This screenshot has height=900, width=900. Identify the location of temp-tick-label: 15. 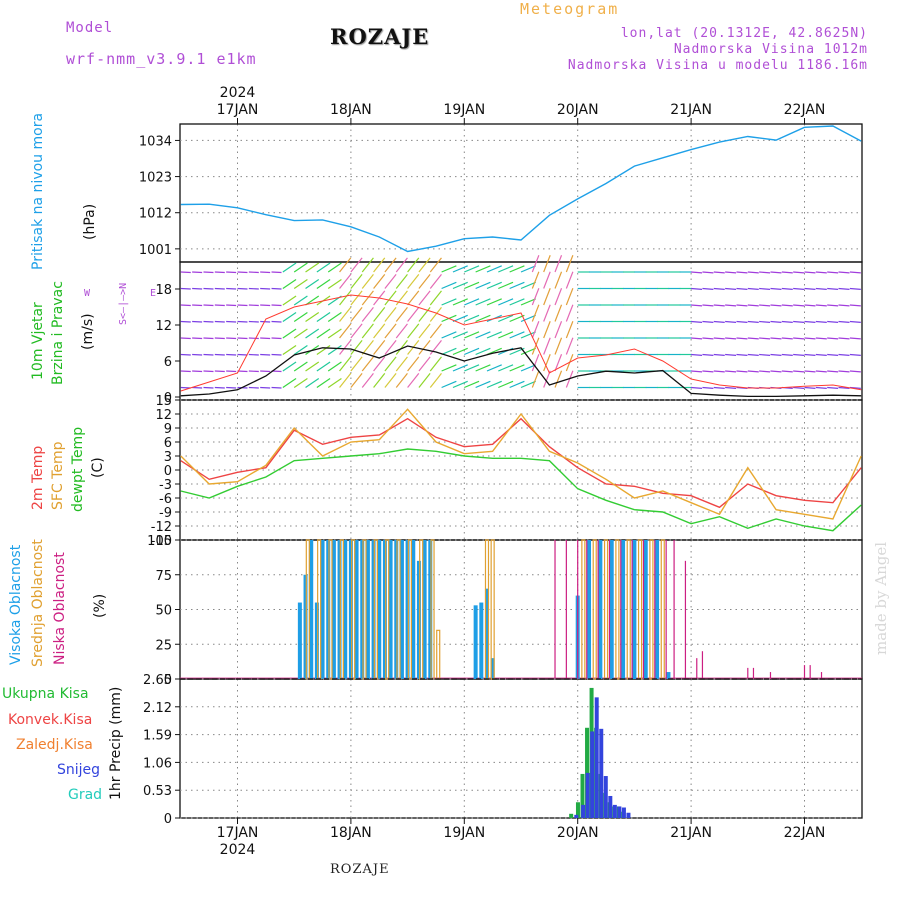
(163, 401).